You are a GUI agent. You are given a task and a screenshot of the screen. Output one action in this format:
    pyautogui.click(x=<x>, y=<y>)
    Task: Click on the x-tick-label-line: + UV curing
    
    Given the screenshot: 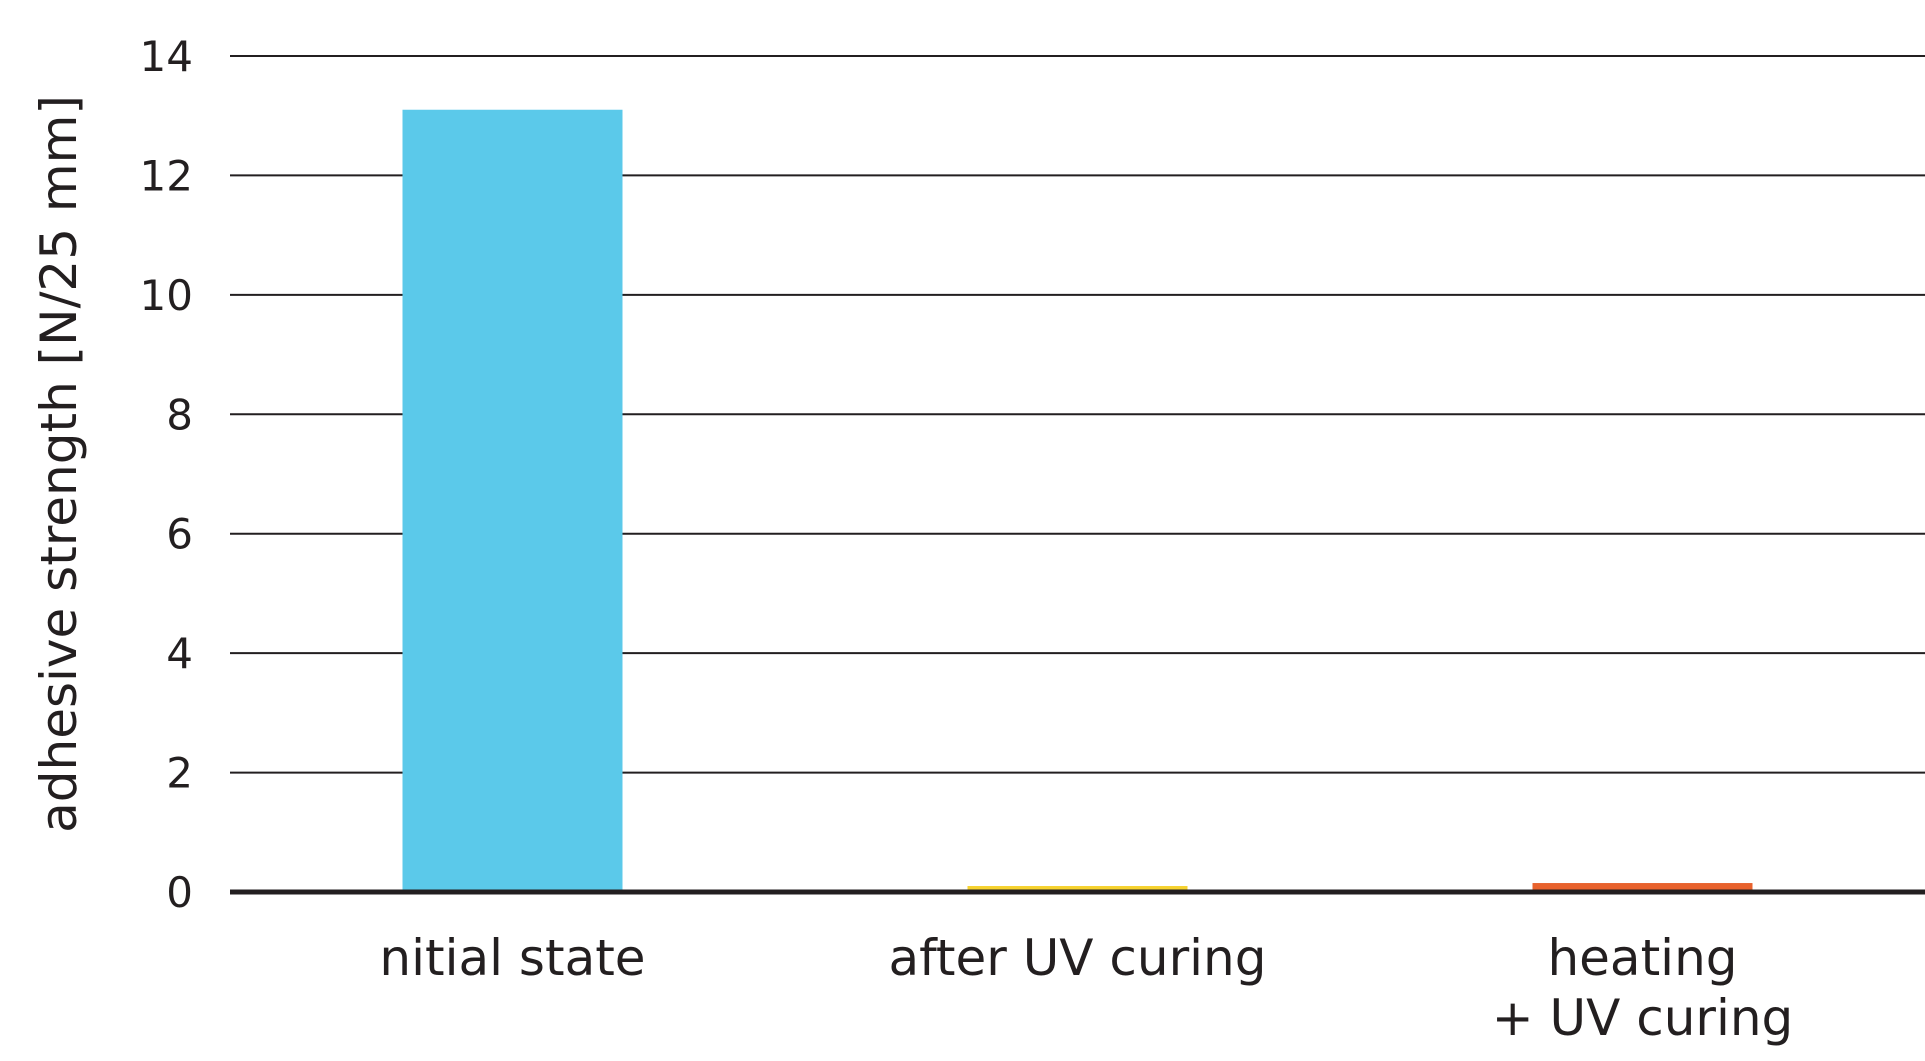 What is the action you would take?
    pyautogui.click(x=1643, y=1018)
    